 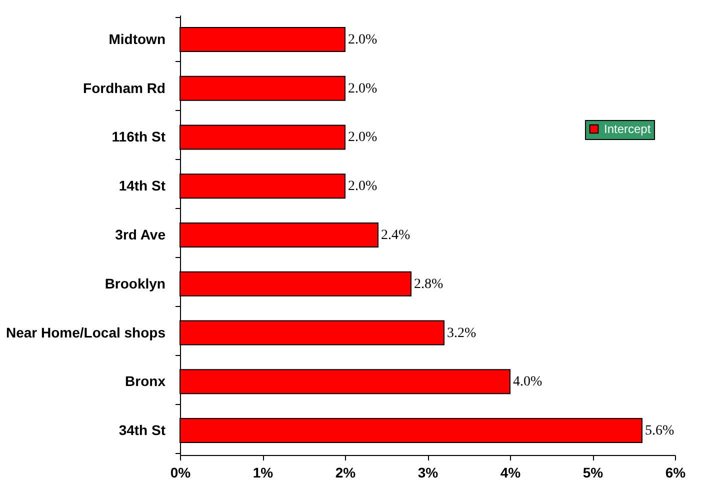 I want to click on x-tick-label: 2%, so click(x=345, y=472).